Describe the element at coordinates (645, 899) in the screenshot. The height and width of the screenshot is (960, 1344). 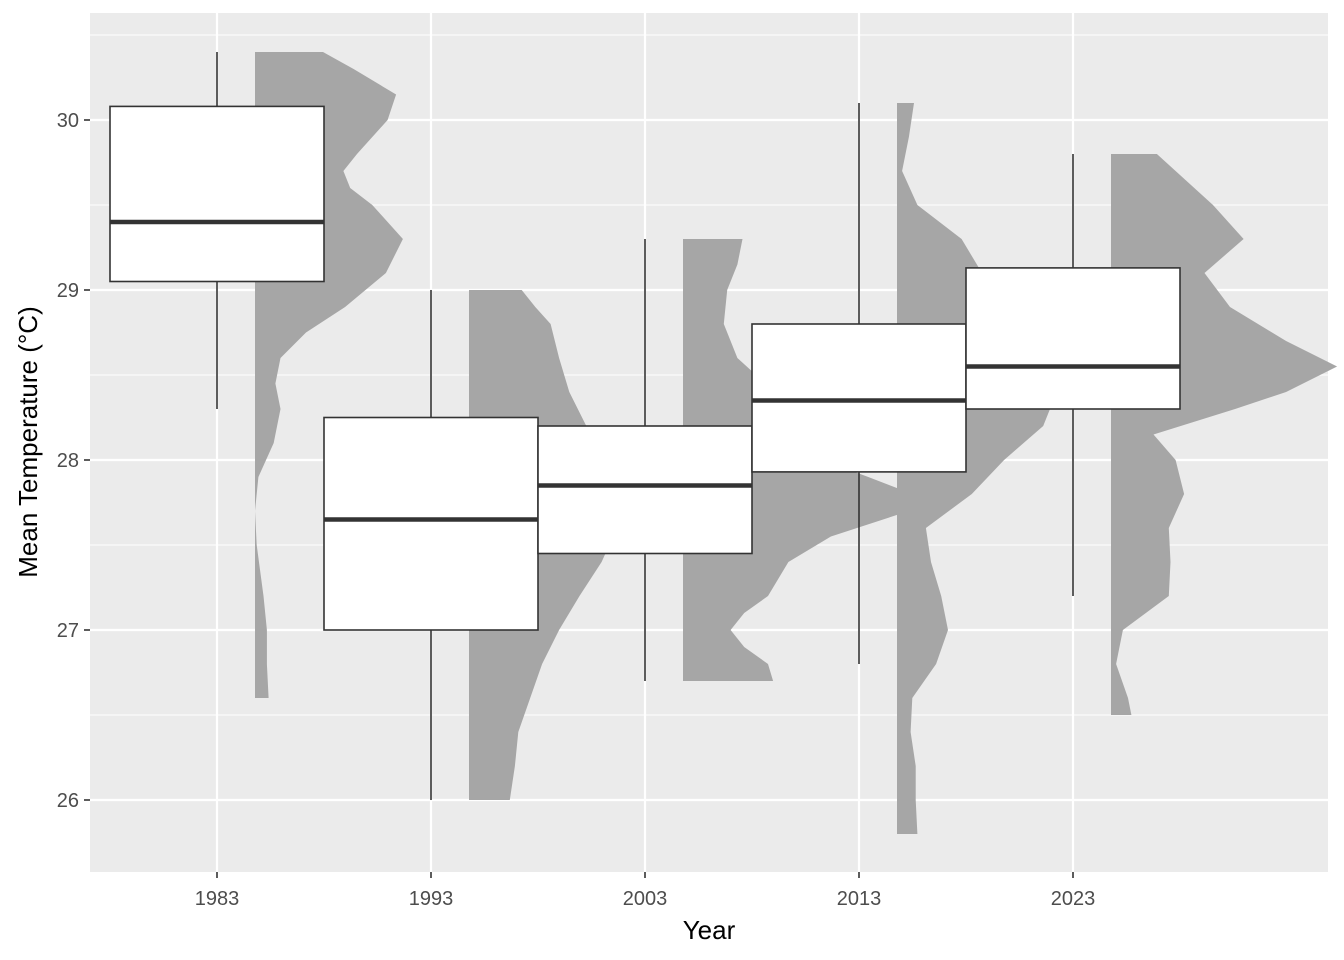
I see `x-tick-label: 2003` at that location.